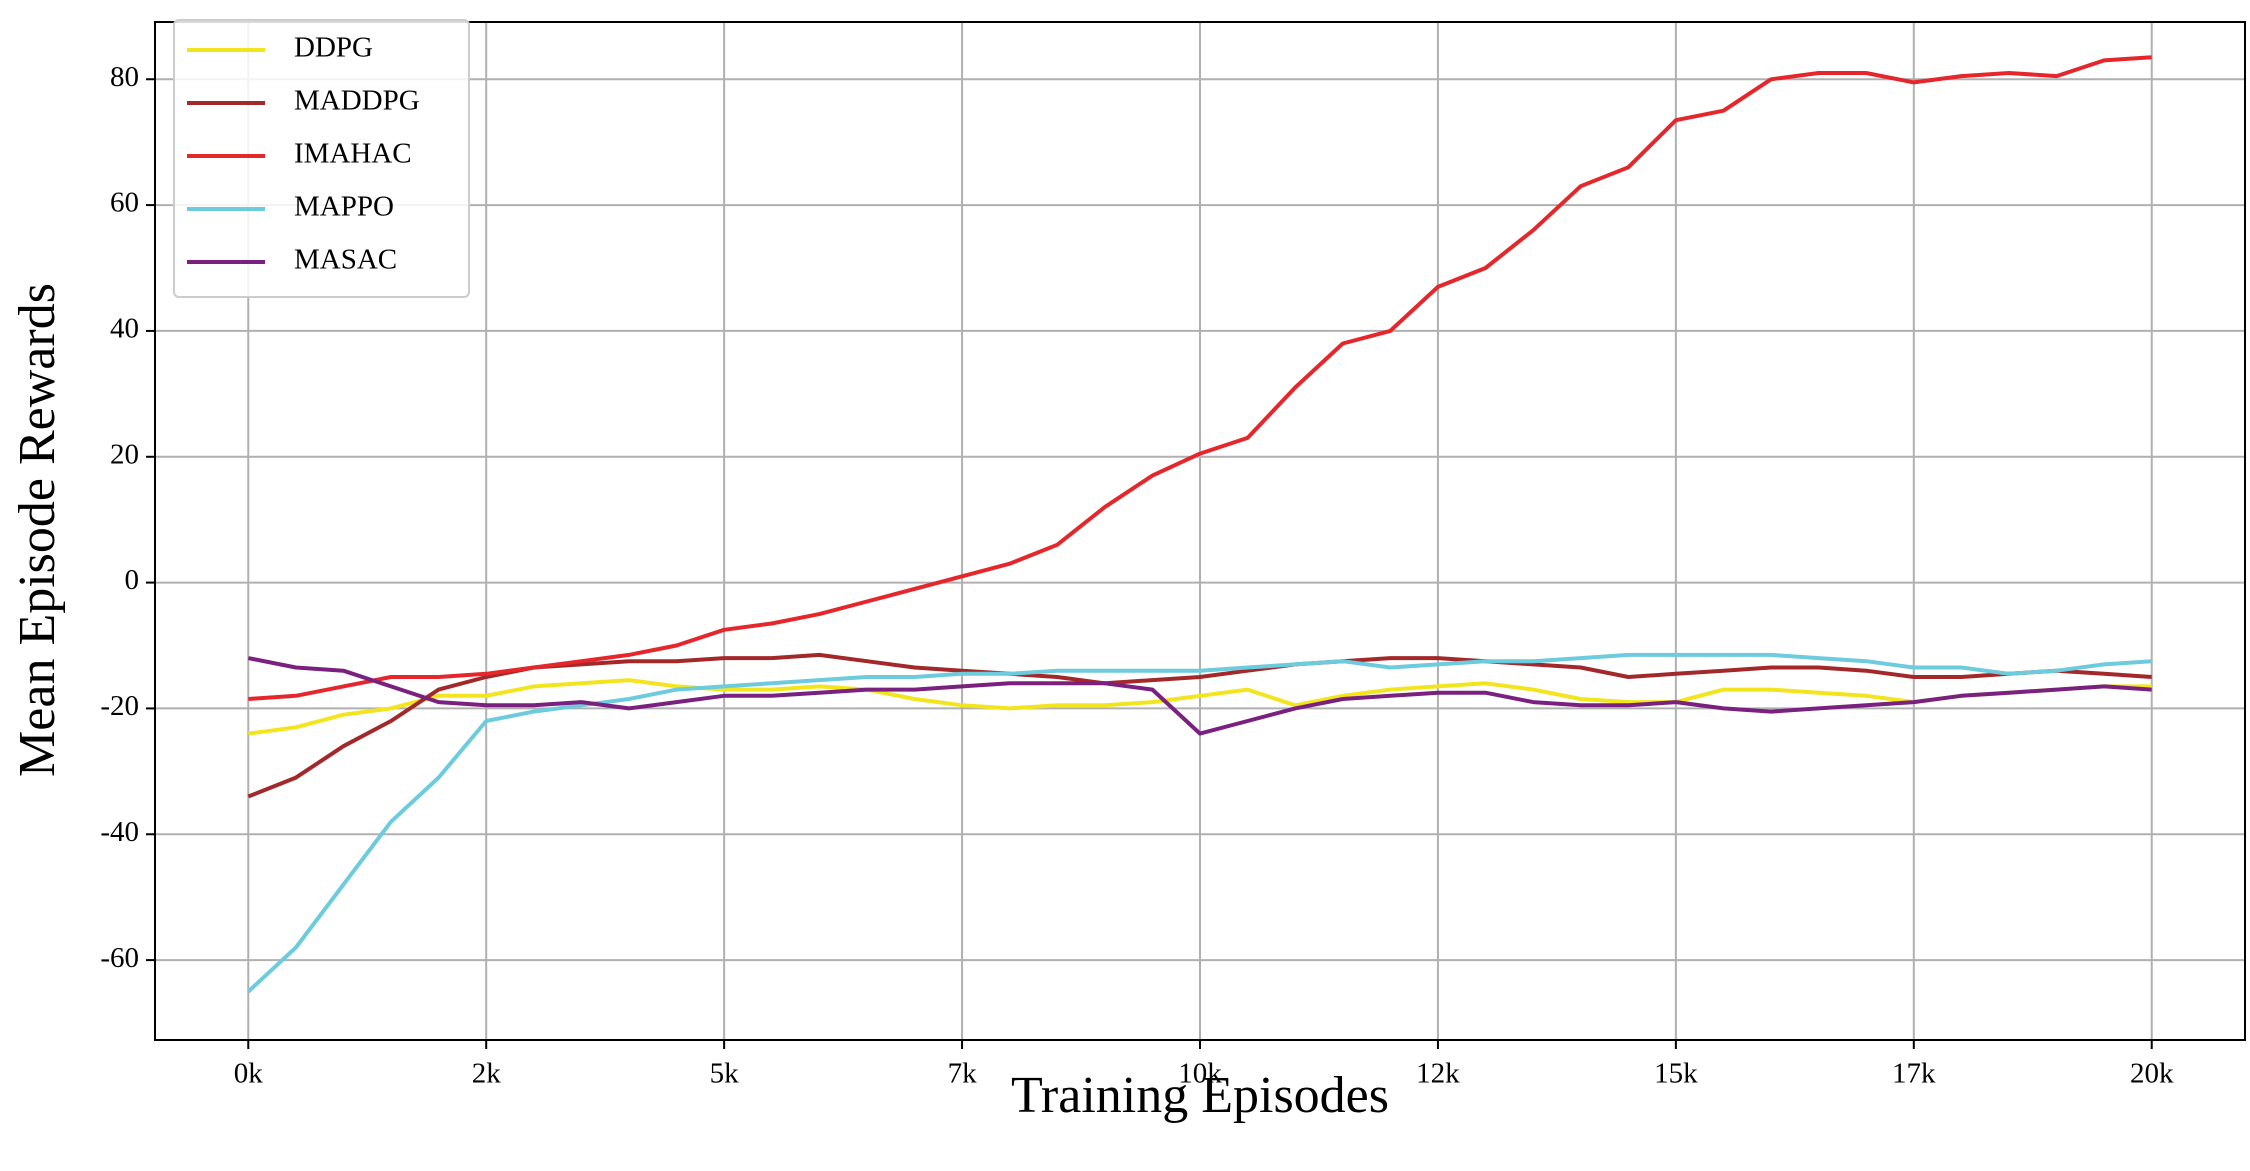  What do you see at coordinates (1200, 1074) in the screenshot?
I see `x-tick-label: 10k` at bounding box center [1200, 1074].